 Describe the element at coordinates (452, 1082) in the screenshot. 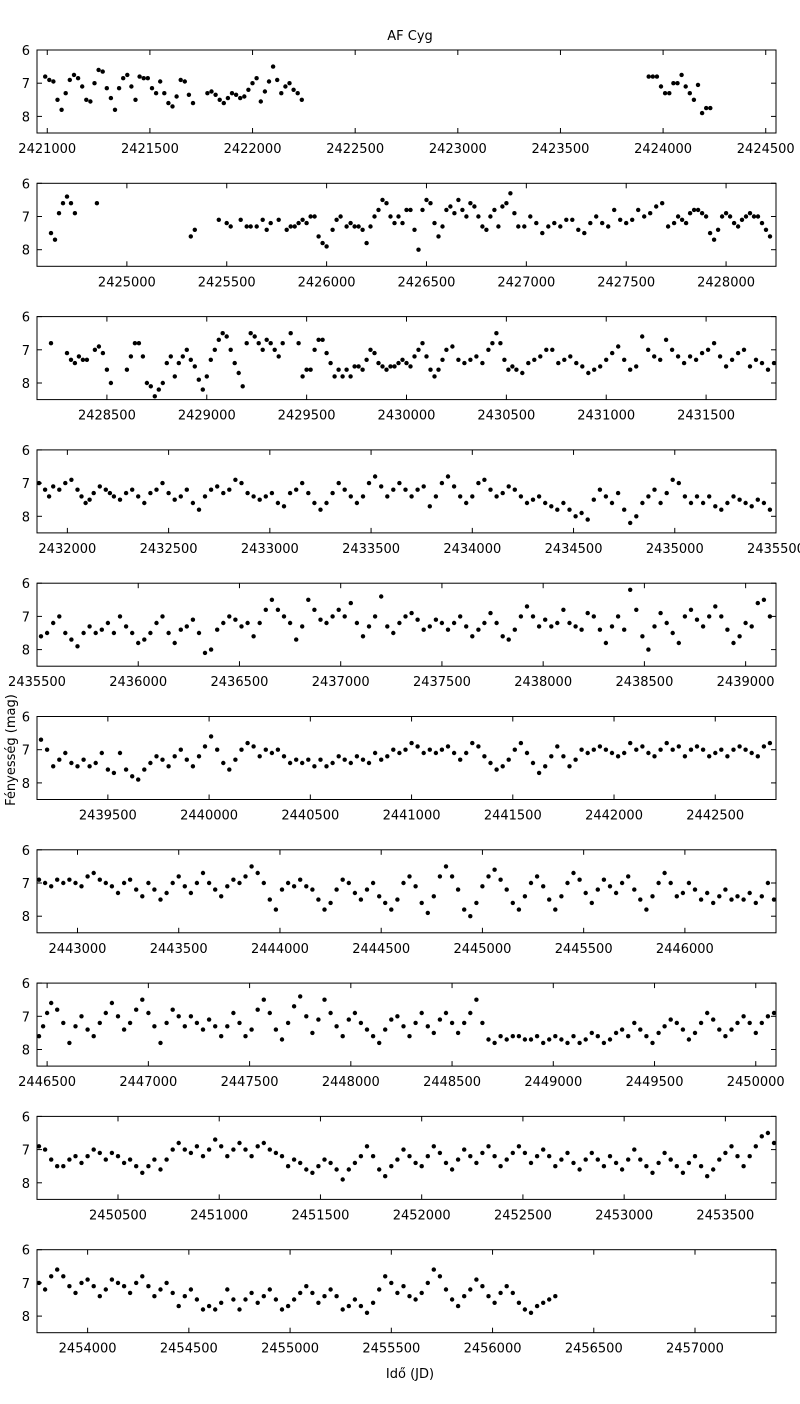

I see `x-tick-label: 2448500` at that location.